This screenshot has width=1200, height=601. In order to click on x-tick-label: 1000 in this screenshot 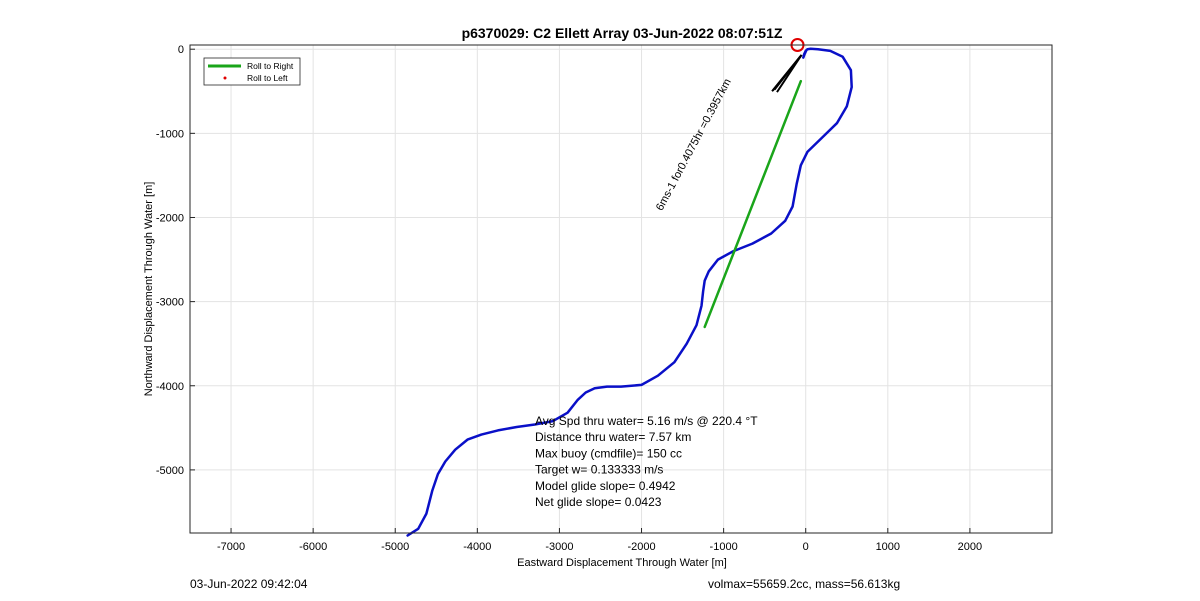, I will do `click(888, 547)`.